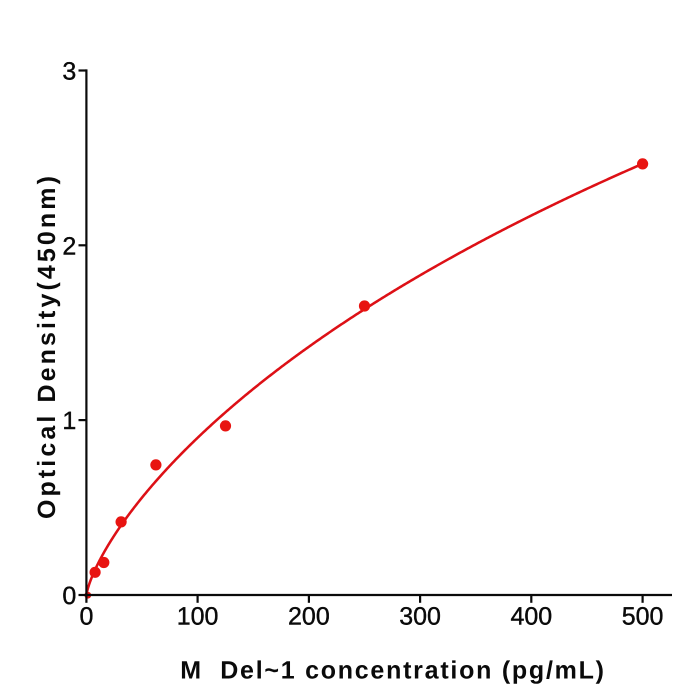 This screenshot has width=700, height=700. I want to click on svg-text: 500, so click(643, 616).